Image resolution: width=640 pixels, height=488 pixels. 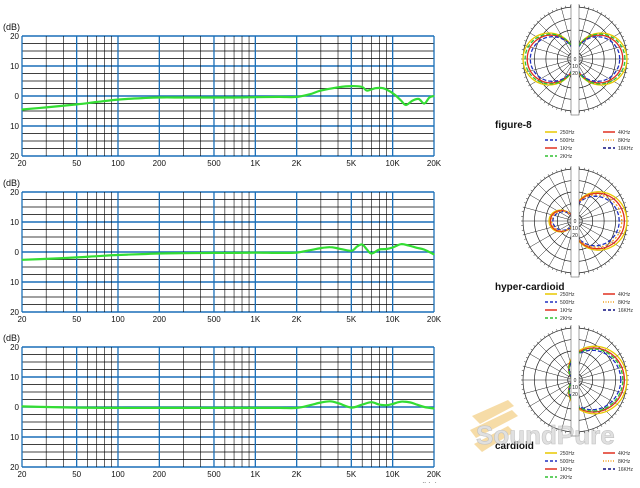 I want to click on x-tick-label: 50, so click(x=76, y=474).